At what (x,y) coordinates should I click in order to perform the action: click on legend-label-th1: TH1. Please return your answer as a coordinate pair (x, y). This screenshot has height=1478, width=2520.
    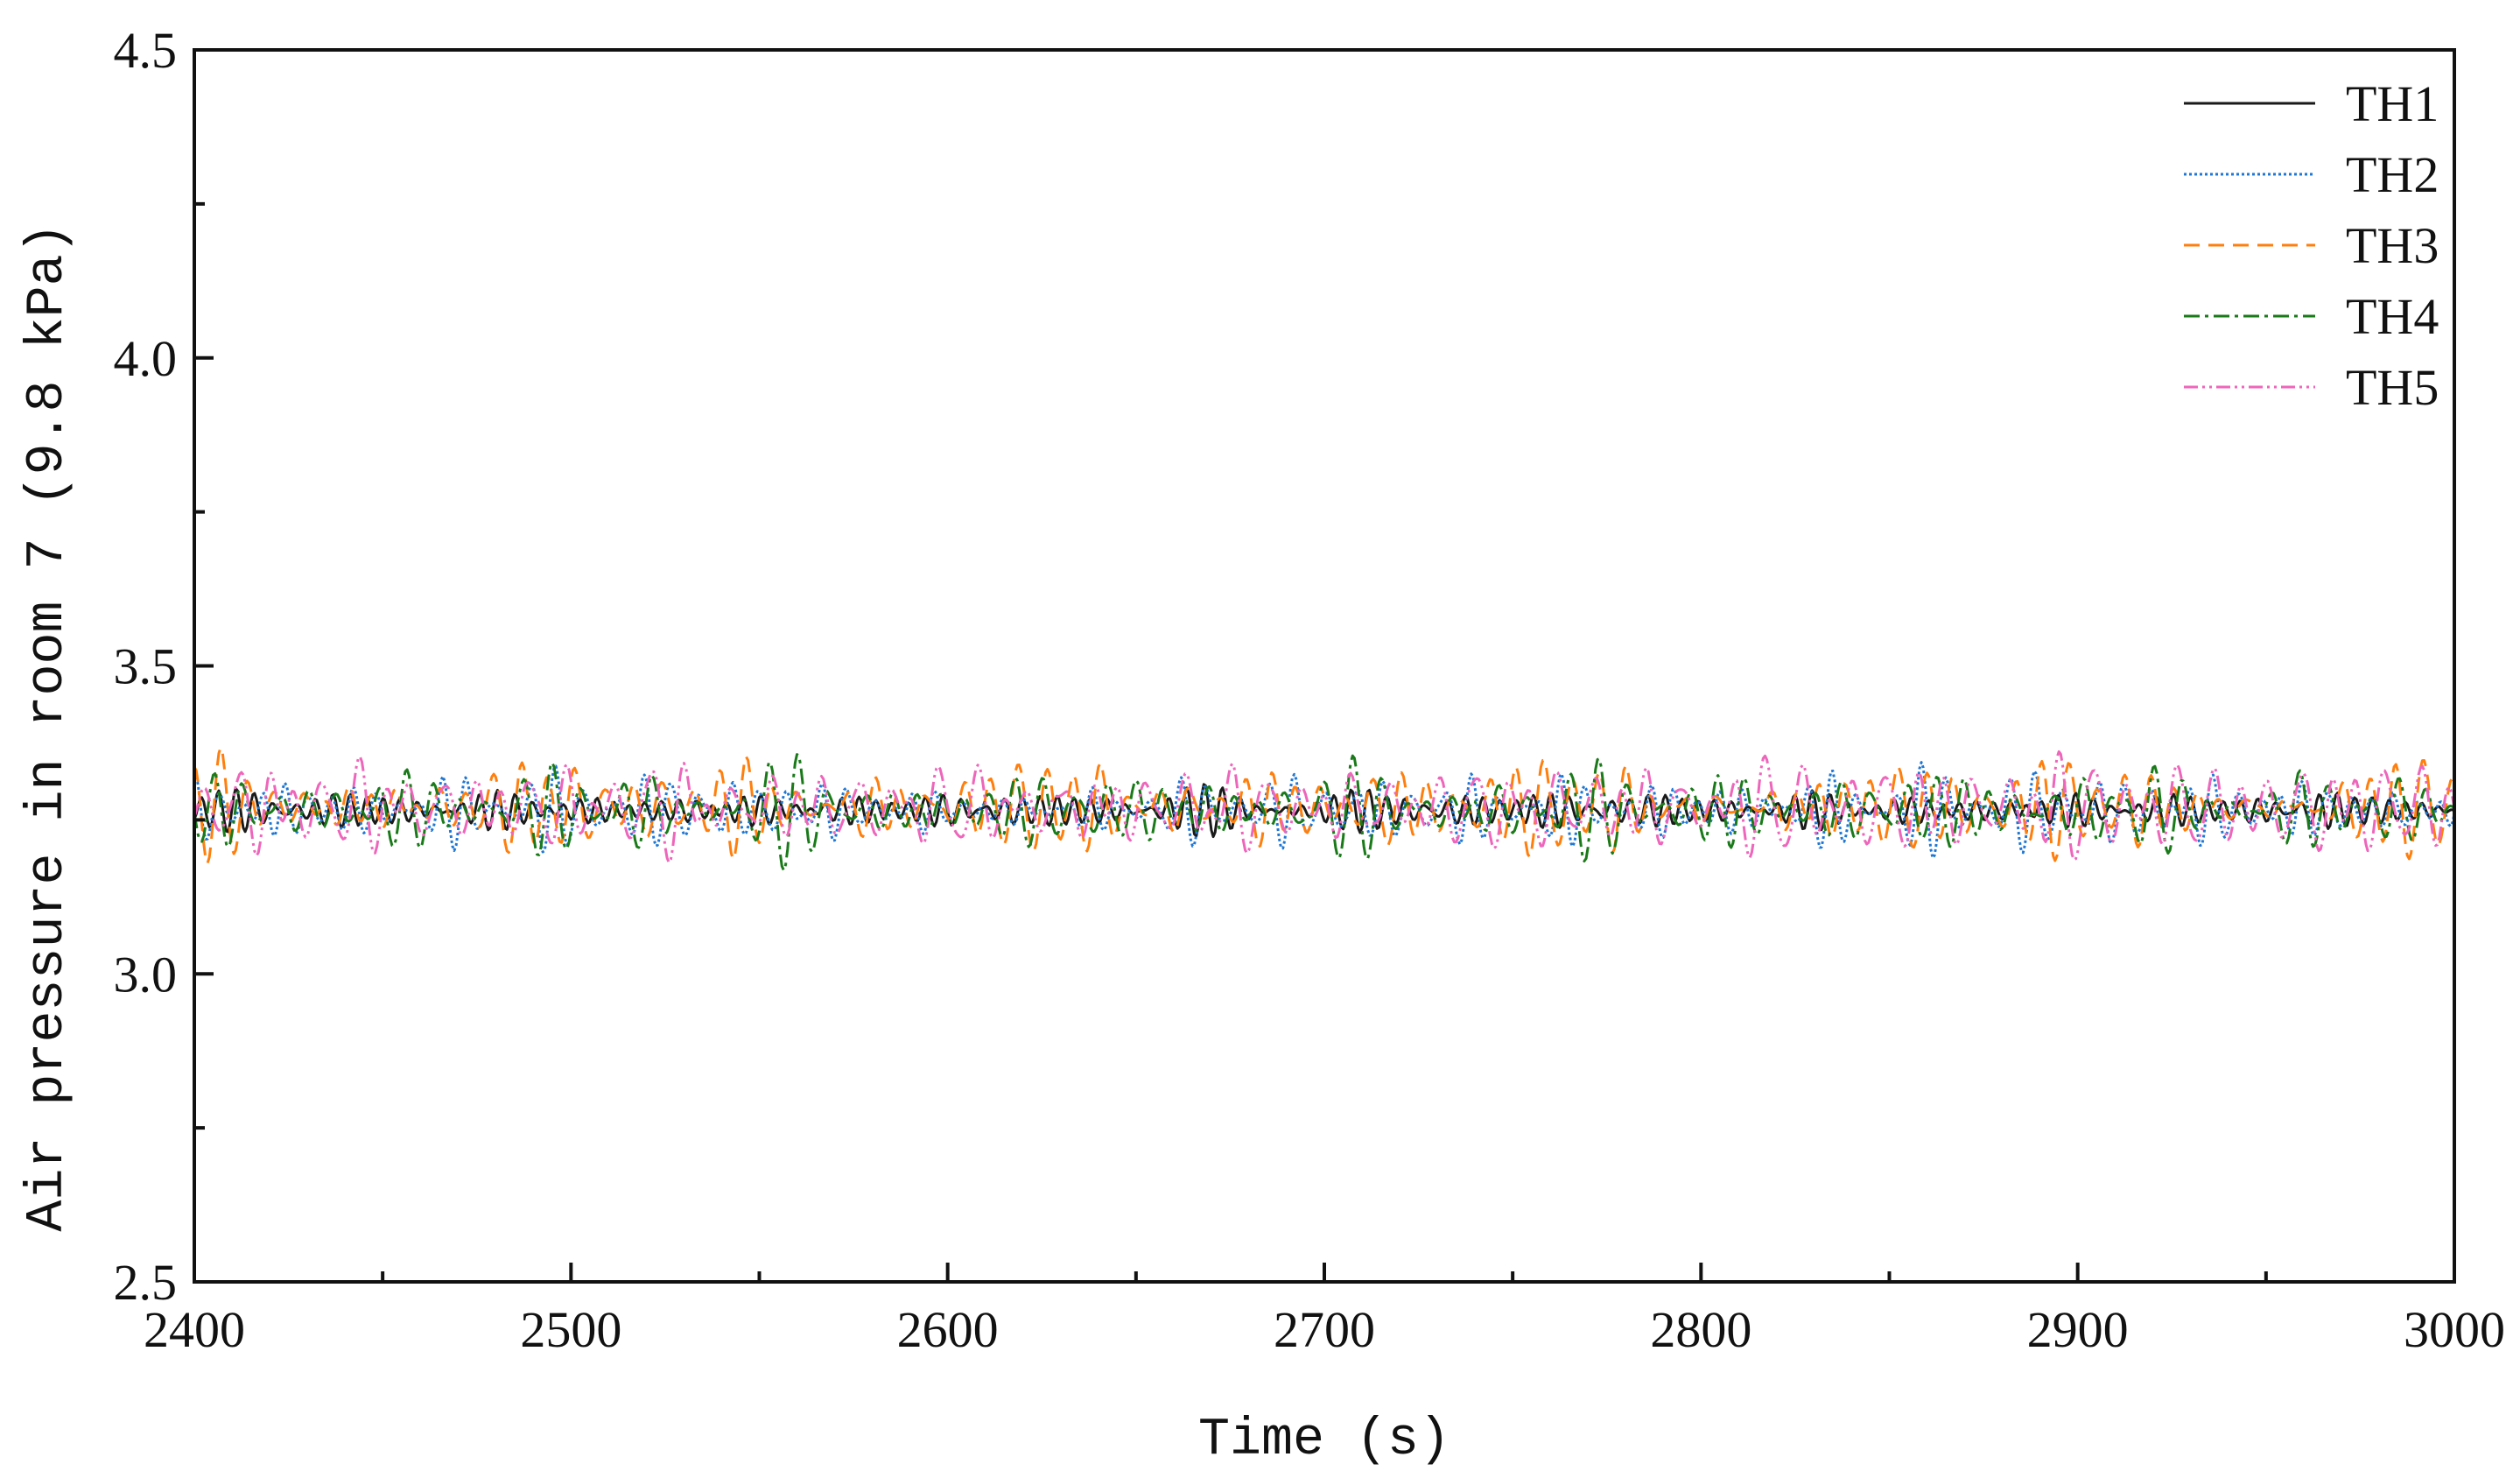
    Looking at the image, I should click on (2392, 103).